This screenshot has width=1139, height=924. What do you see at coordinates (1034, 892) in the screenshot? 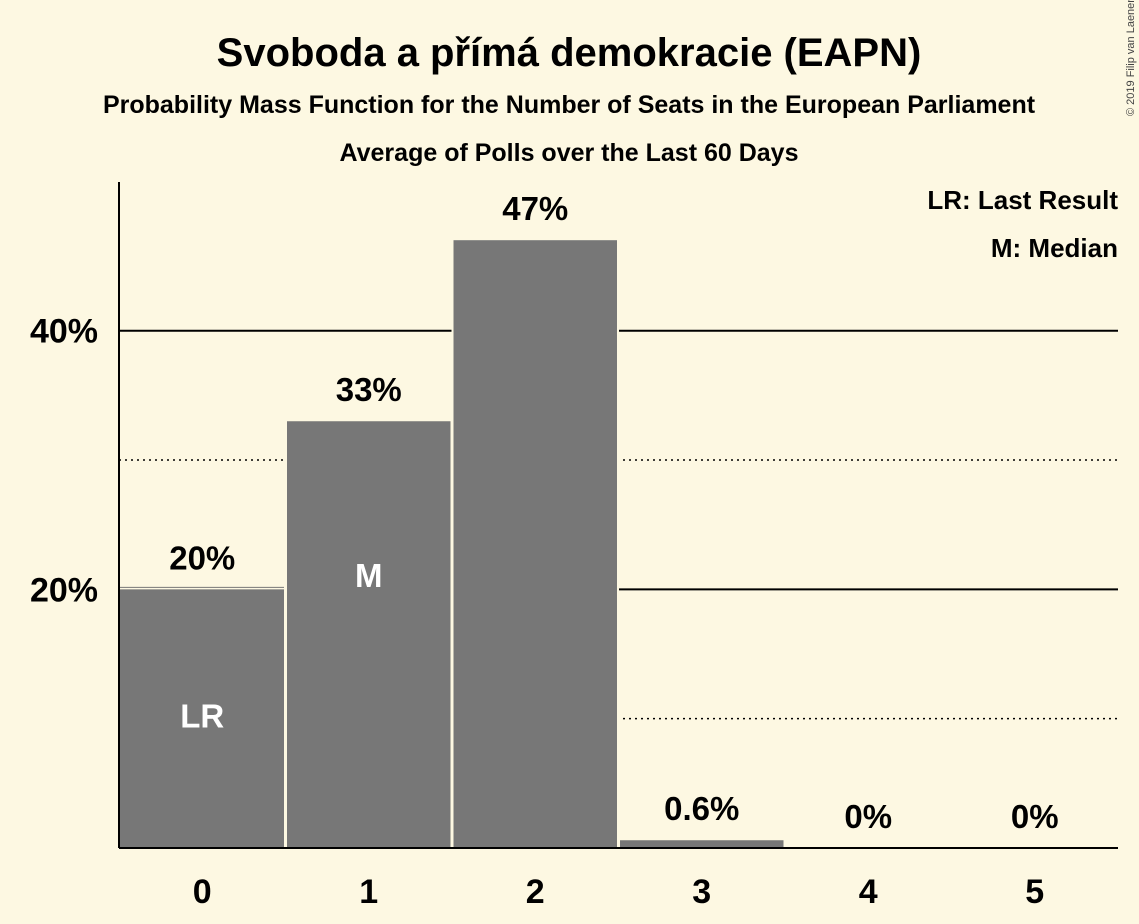
I see `x-tick-label: 5` at bounding box center [1034, 892].